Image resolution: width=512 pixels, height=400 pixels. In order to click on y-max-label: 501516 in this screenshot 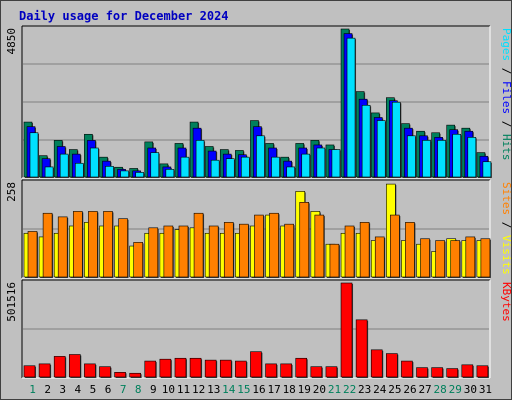, I will do `click(11, 302)`.